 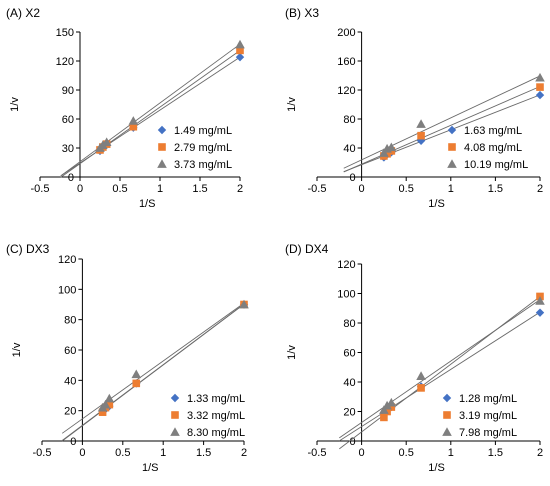 I want to click on panel-title: (B) X3, so click(x=302, y=13).